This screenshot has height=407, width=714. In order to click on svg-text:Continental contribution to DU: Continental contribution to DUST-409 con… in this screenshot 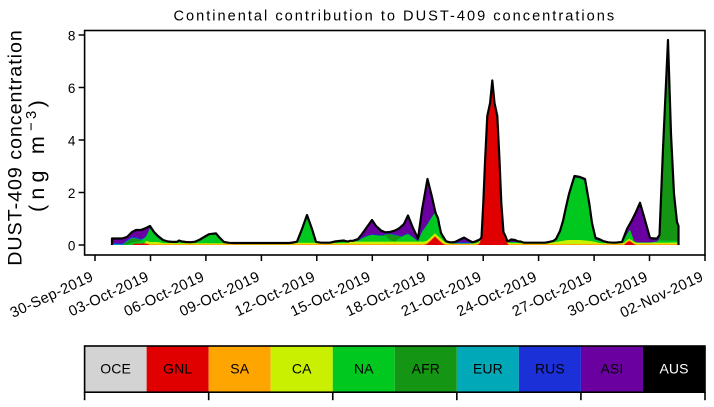, I will do `click(394, 17)`.